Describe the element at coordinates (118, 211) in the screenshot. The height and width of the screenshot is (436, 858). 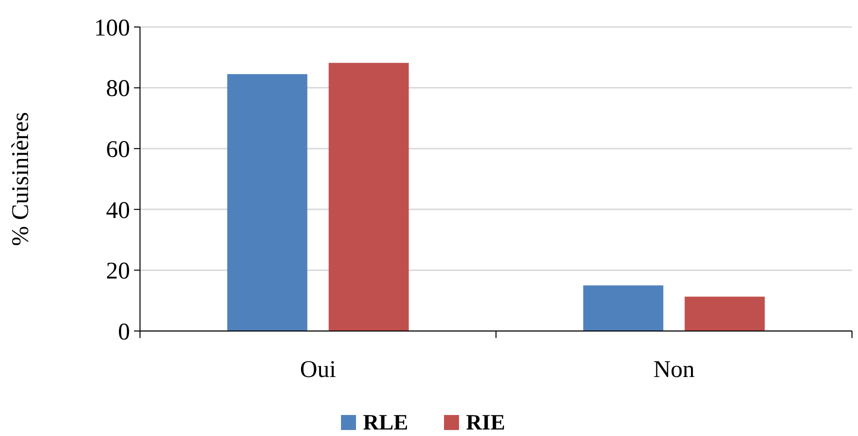
I see `y-tick-label: 40` at that location.